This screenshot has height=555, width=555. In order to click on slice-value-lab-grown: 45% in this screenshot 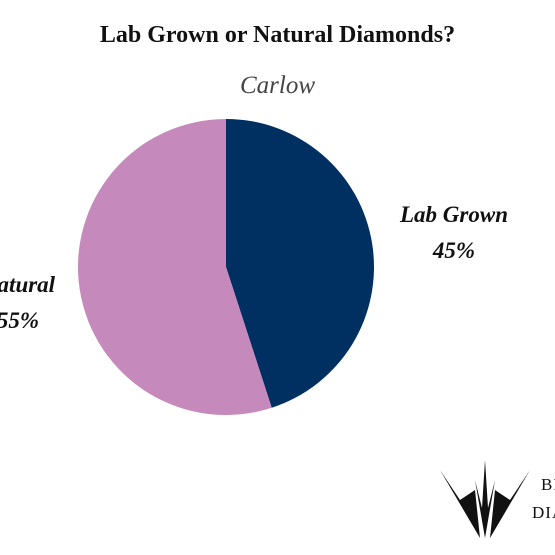, I will do `click(453, 250)`.